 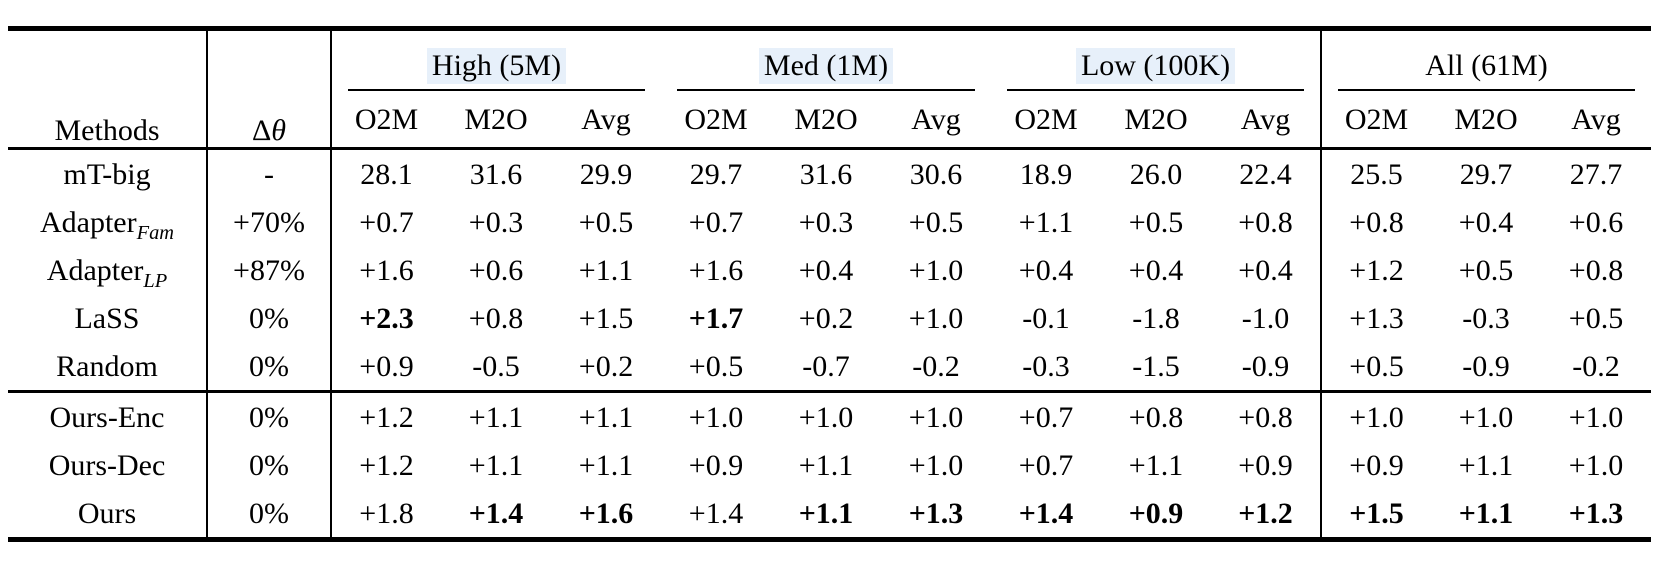 What do you see at coordinates (1267, 318) in the screenshot?
I see `value-cell: -1.0` at bounding box center [1267, 318].